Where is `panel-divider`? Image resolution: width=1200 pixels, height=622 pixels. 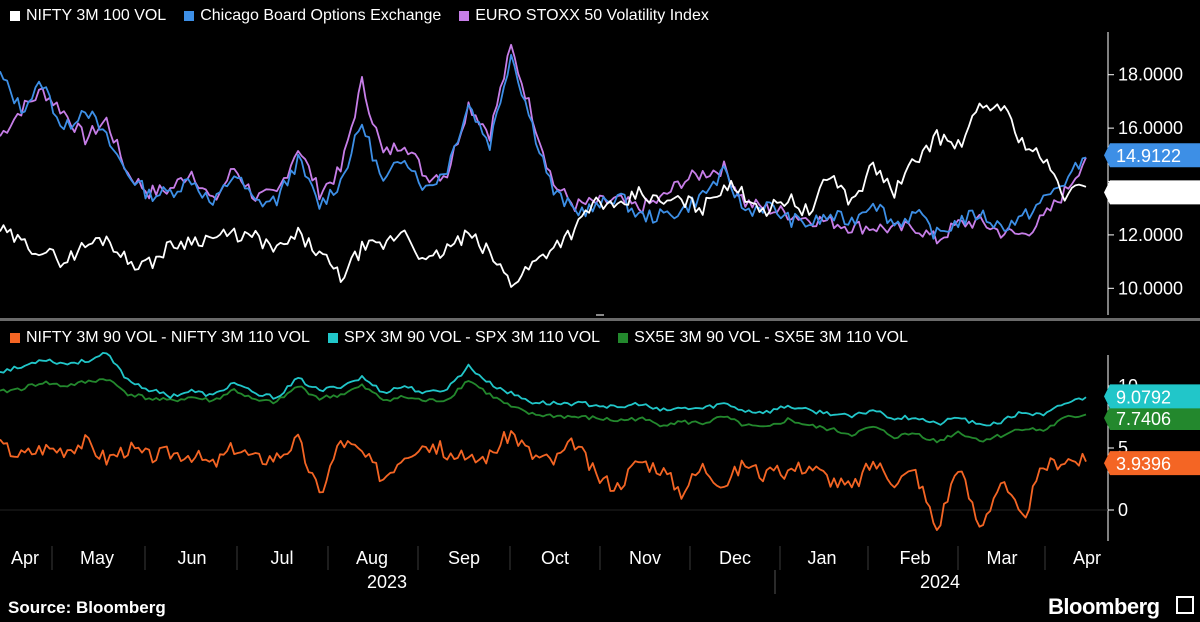
panel-divider is located at coordinates (600, 319).